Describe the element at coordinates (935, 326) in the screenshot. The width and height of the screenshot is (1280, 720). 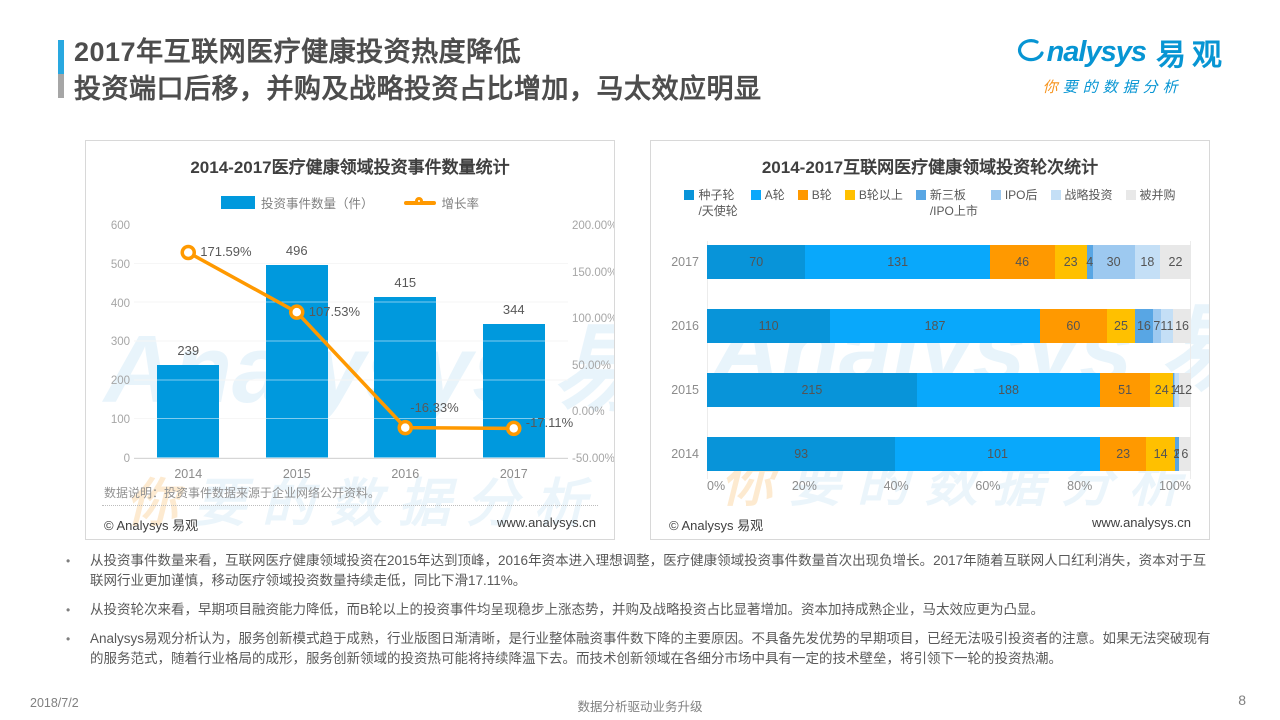
I see `segment-value-label: 187` at that location.